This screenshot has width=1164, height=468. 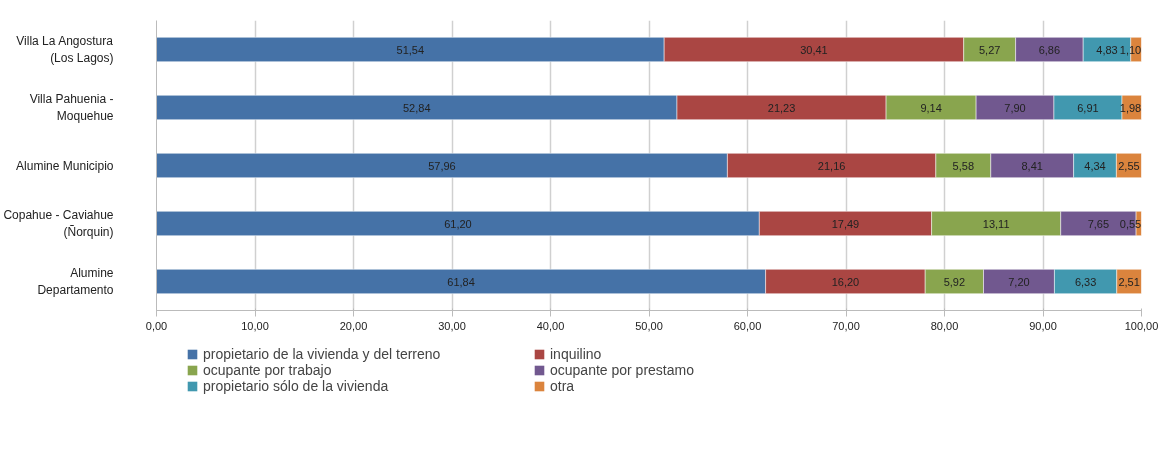 I want to click on data-label: 61,20, so click(x=458, y=223).